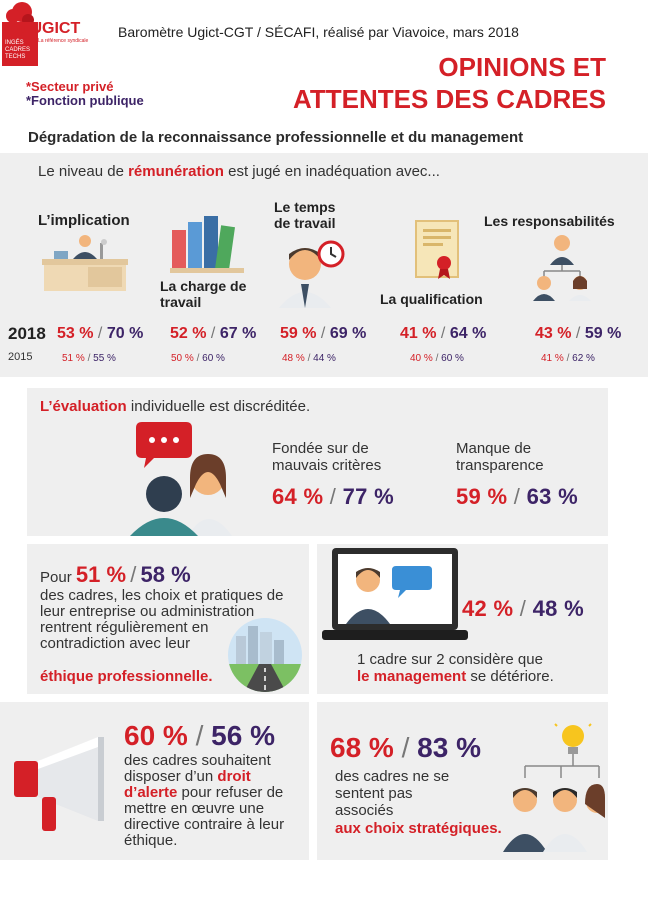  I want to click on evaluation-col2-label: Manque de transparence, so click(500, 457).